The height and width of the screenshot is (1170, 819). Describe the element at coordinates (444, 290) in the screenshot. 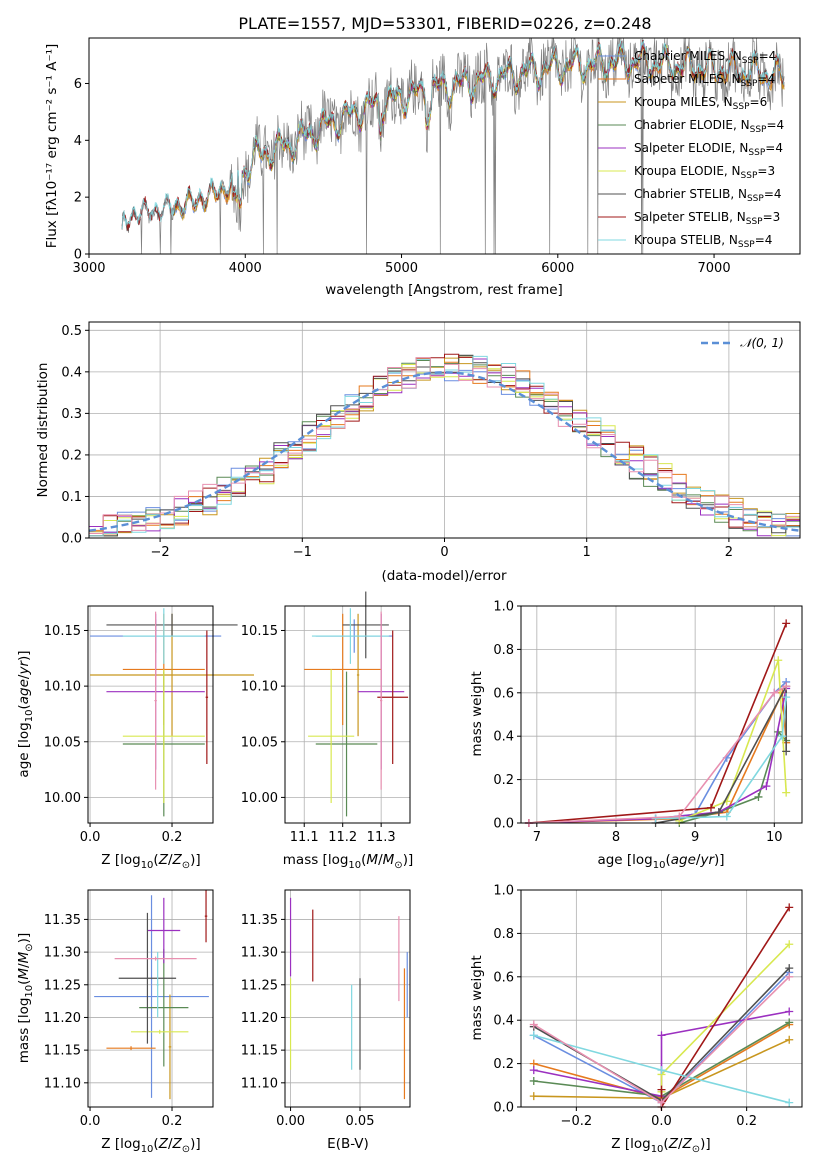

I see `spectrum-xlabel: wavelength [Angstrom, rest frame]` at that location.